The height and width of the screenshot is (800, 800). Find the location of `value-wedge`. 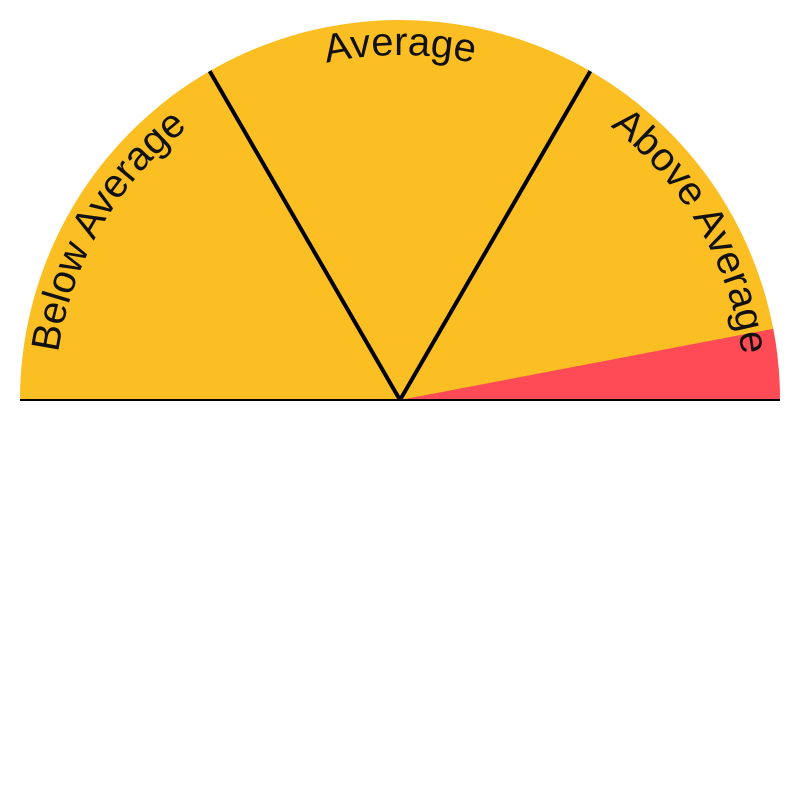

value-wedge is located at coordinates (590, 364).